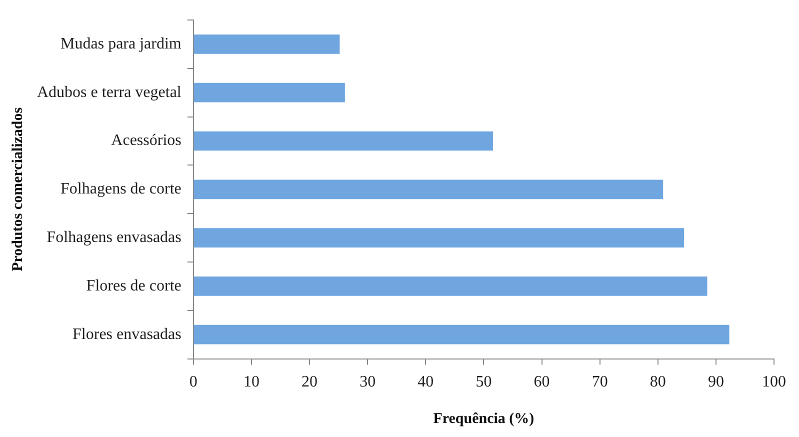  Describe the element at coordinates (426, 382) in the screenshot. I see `x-tick-label: 40` at that location.